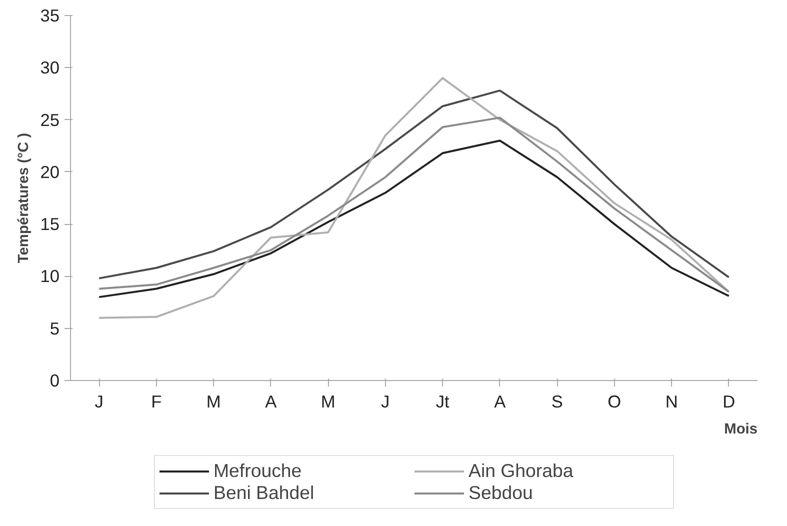 Image resolution: width=787 pixels, height=526 pixels. What do you see at coordinates (521, 471) in the screenshot?
I see `legend-label: Ain Ghoraba` at bounding box center [521, 471].